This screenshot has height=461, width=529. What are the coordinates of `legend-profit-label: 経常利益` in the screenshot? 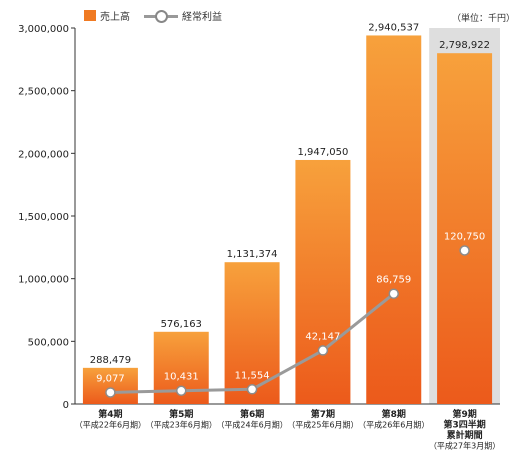 It's located at (202, 17).